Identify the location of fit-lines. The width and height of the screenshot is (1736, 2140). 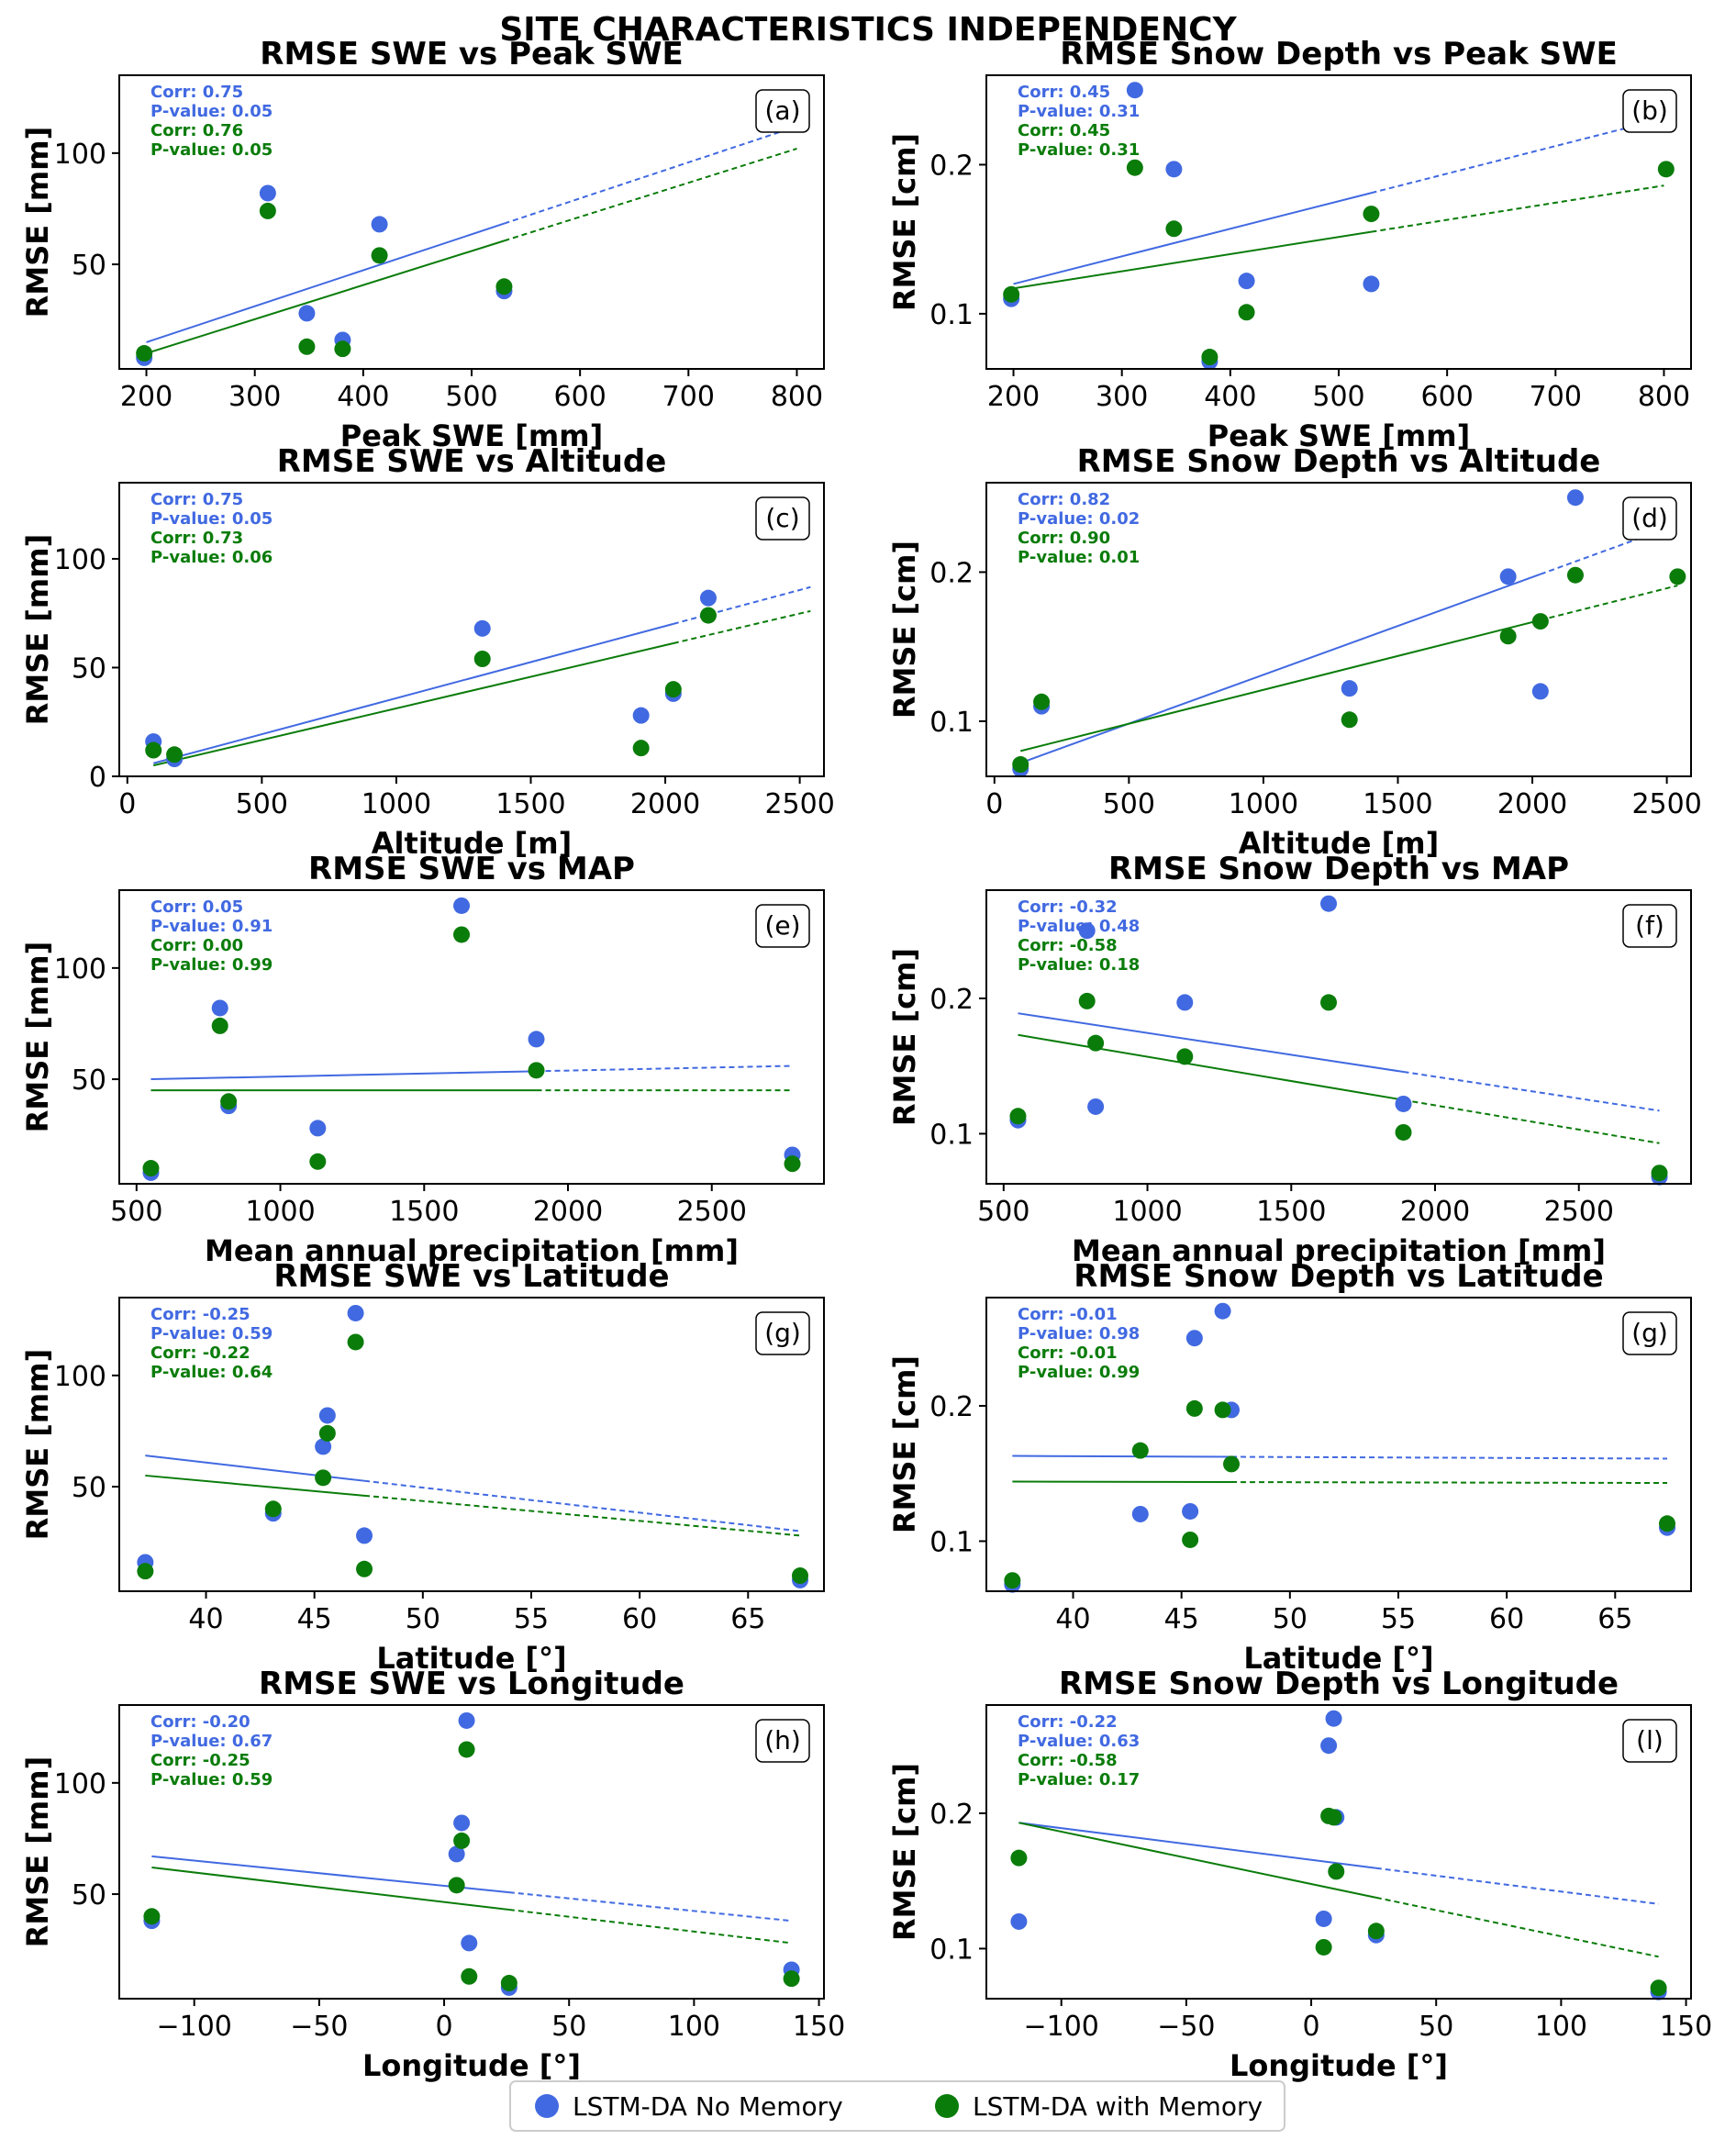
(481, 676).